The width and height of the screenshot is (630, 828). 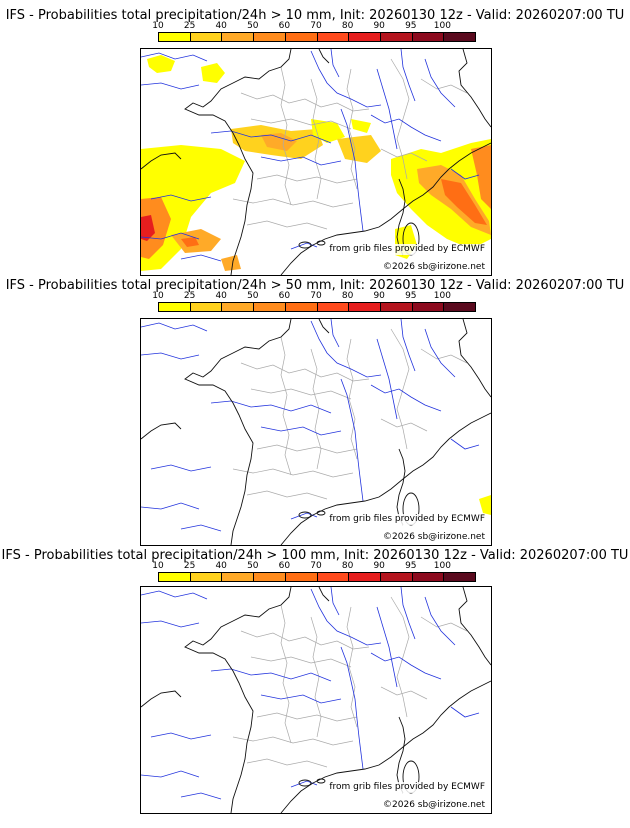 What do you see at coordinates (221, 296) in the screenshot?
I see `colorbar-tick-label: 40` at bounding box center [221, 296].